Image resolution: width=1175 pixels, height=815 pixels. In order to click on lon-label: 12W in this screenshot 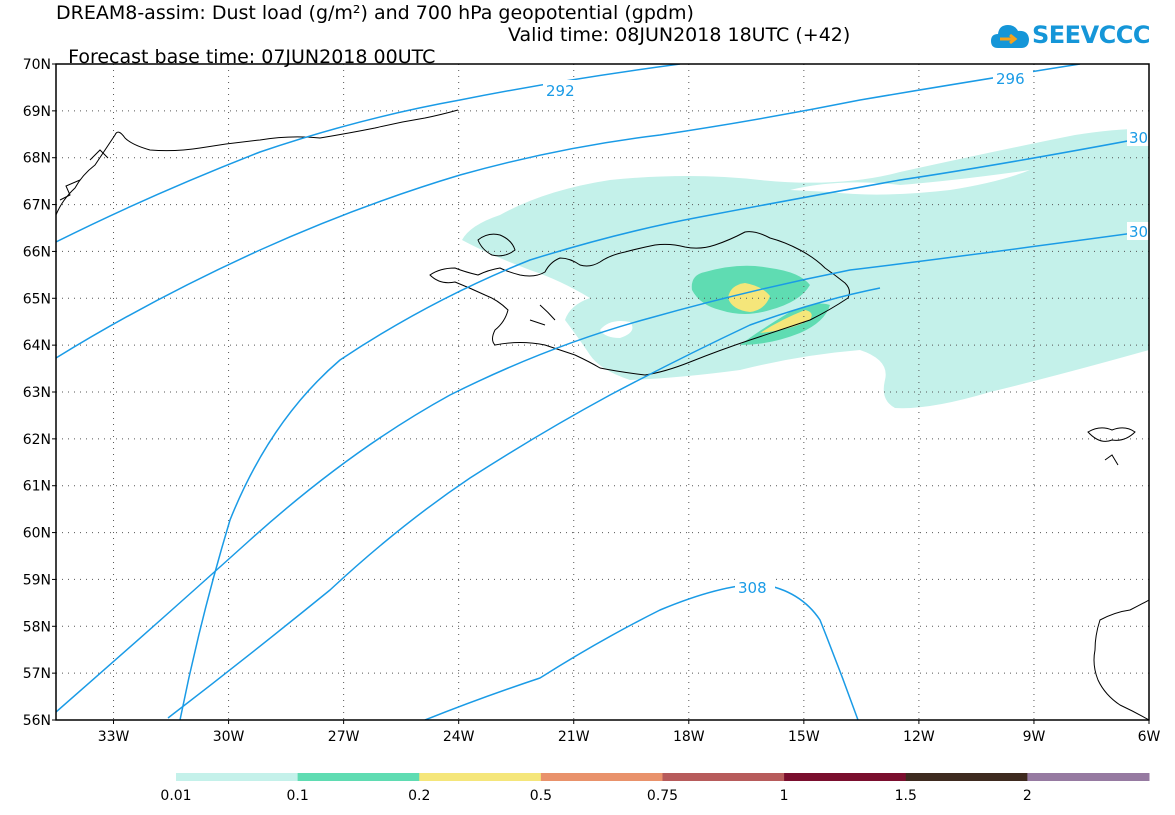, I will do `click(919, 737)`.